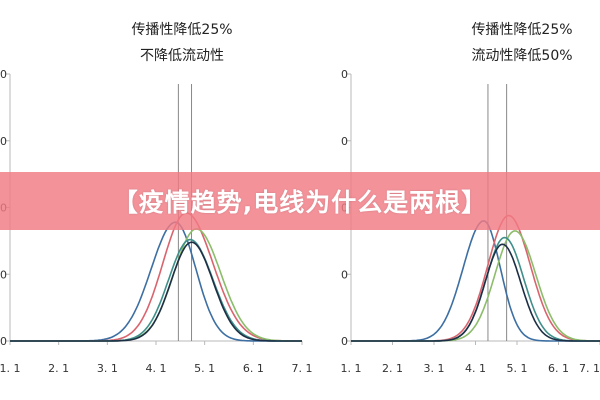  I want to click on panel-1-x-tick-label: 4. 1, so click(156, 368).